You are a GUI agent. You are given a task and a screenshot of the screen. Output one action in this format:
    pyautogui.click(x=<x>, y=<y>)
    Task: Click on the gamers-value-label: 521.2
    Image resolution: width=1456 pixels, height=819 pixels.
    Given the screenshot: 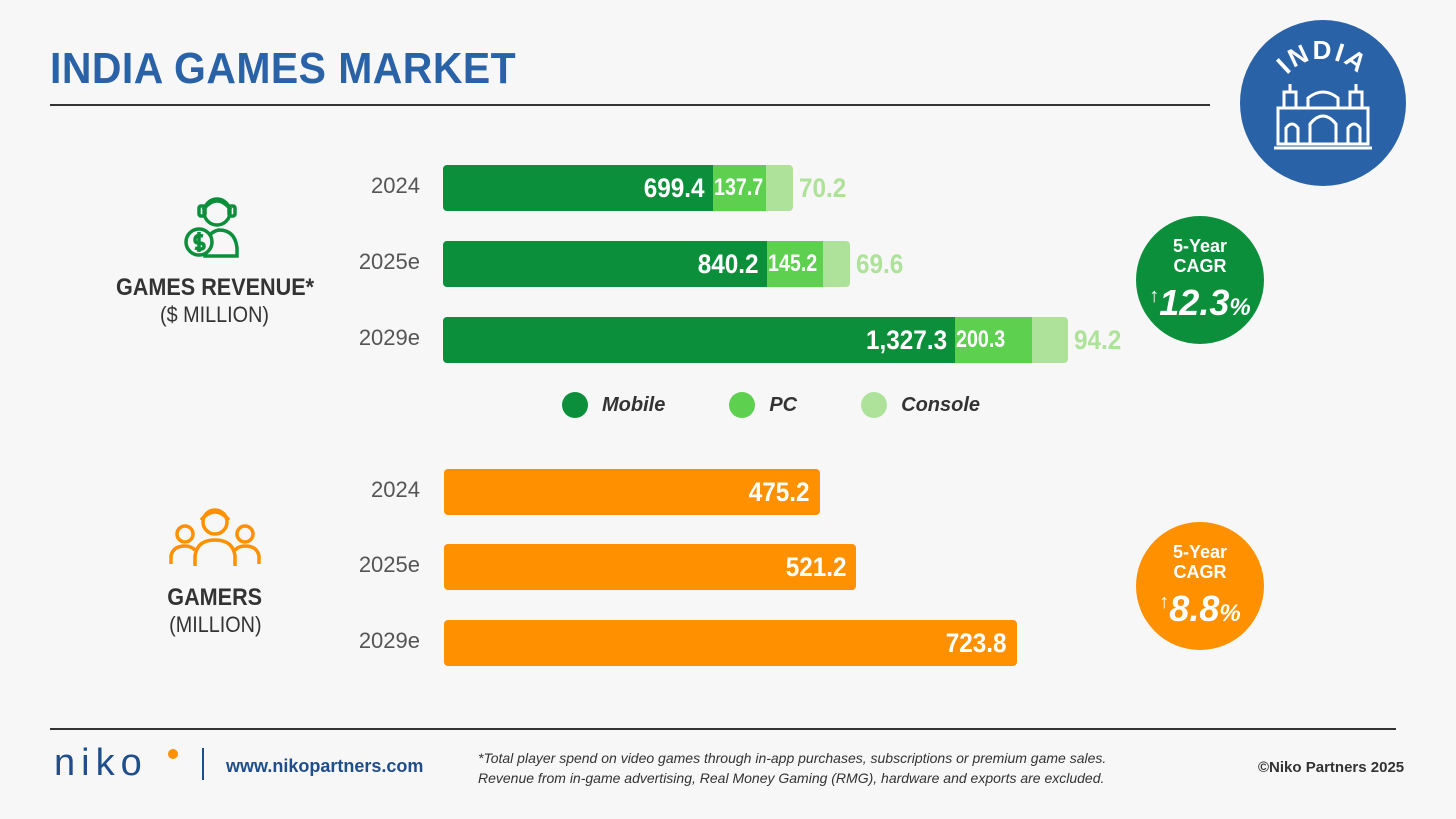 What is the action you would take?
    pyautogui.click(x=816, y=567)
    